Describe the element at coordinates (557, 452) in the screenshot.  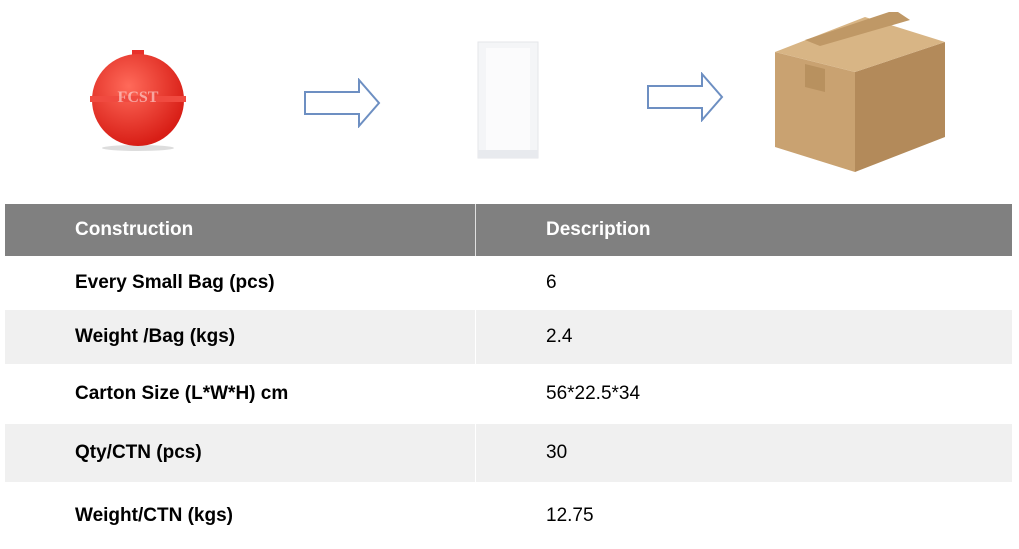
I see `row-value: 30` at that location.